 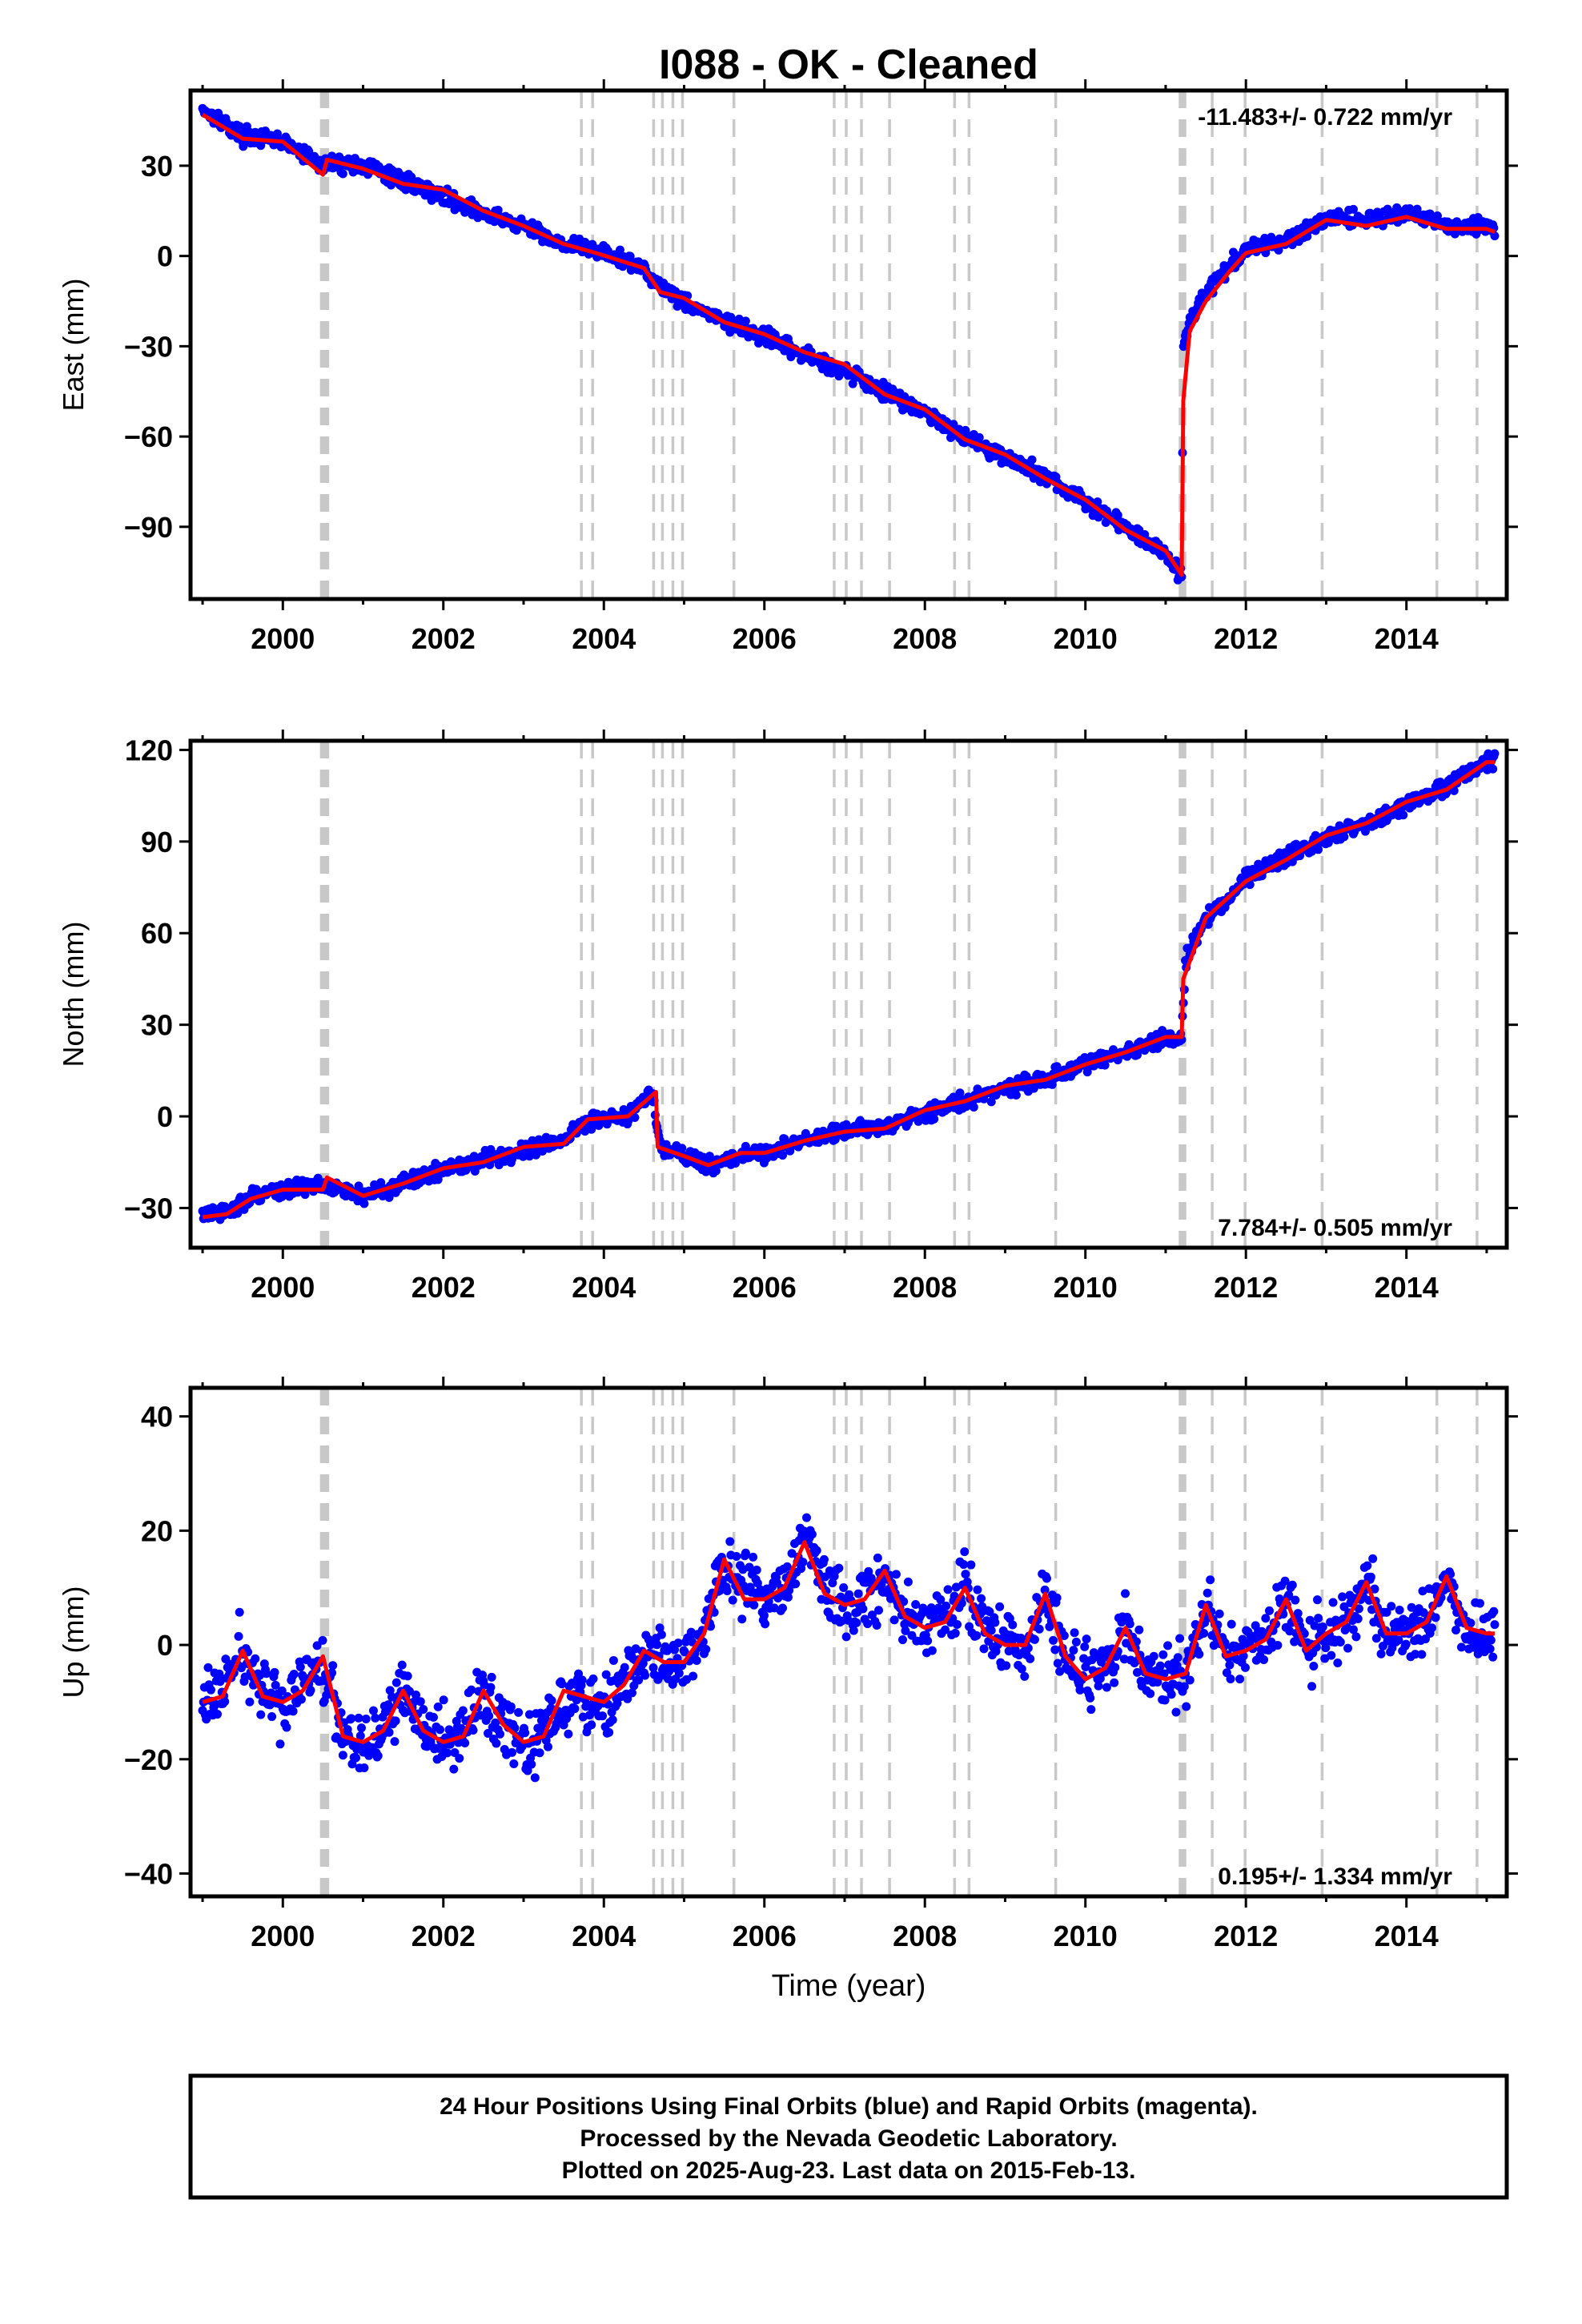 I want to click on x-tick-label: 2012, so click(x=1246, y=638).